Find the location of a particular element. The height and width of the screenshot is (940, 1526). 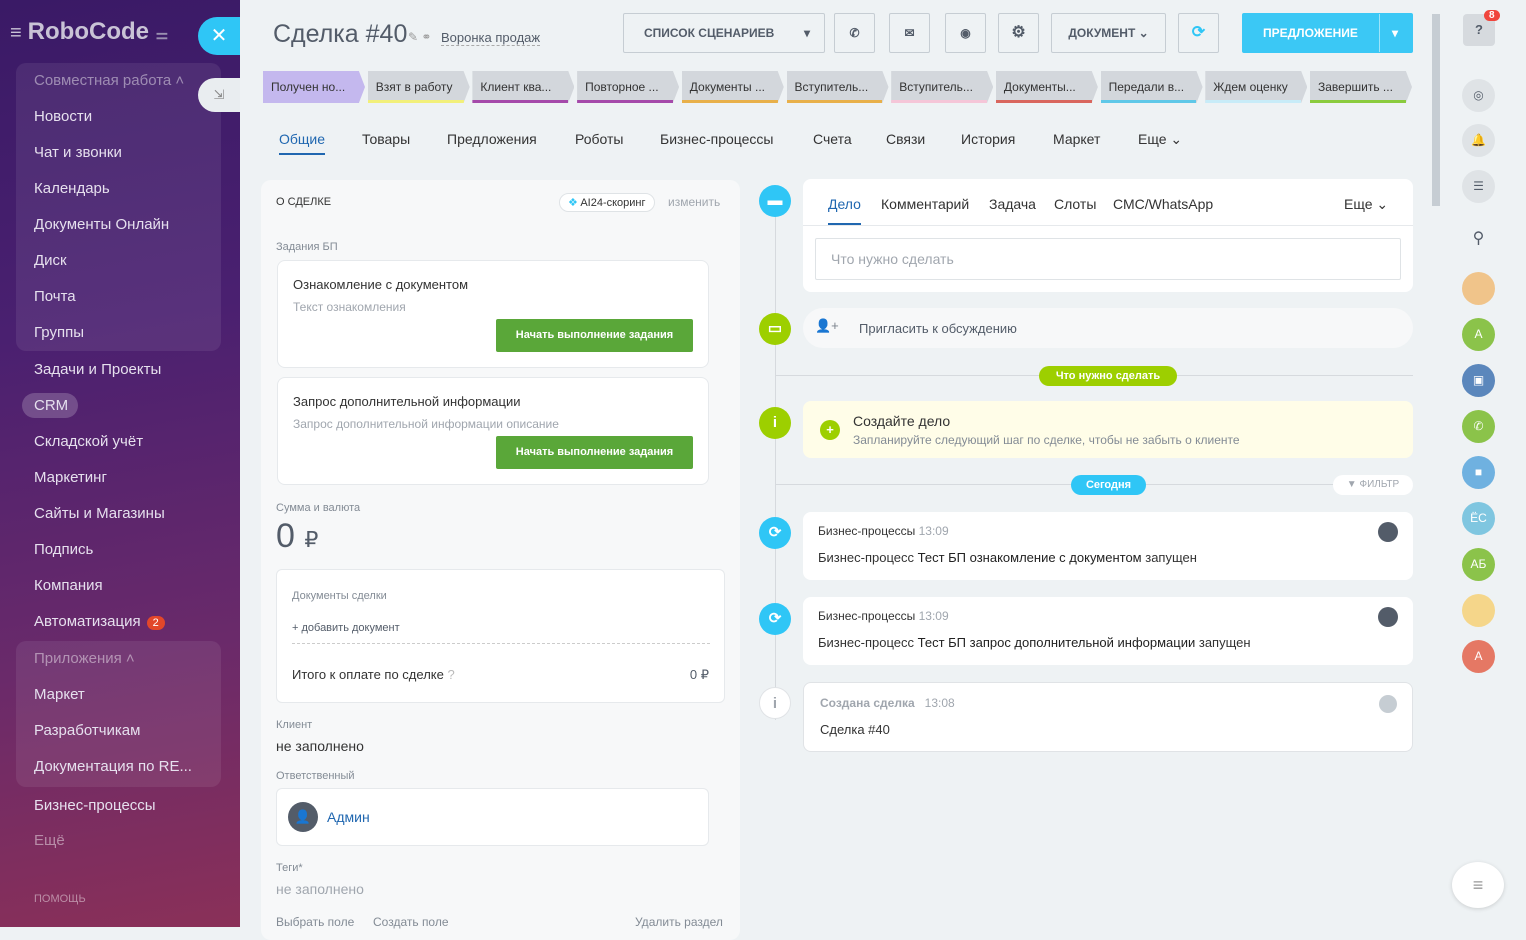

help-icon: ? is located at coordinates (1479, 30).